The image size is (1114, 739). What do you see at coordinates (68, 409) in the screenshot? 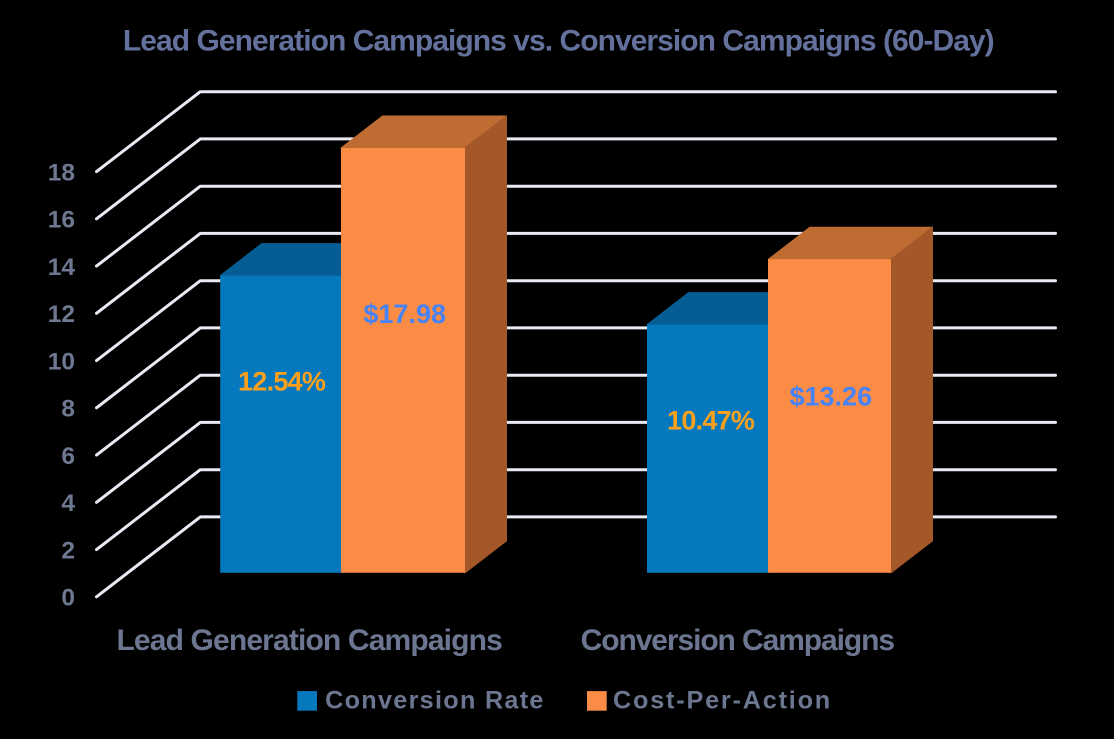
I see `svg-text: 8` at bounding box center [68, 409].